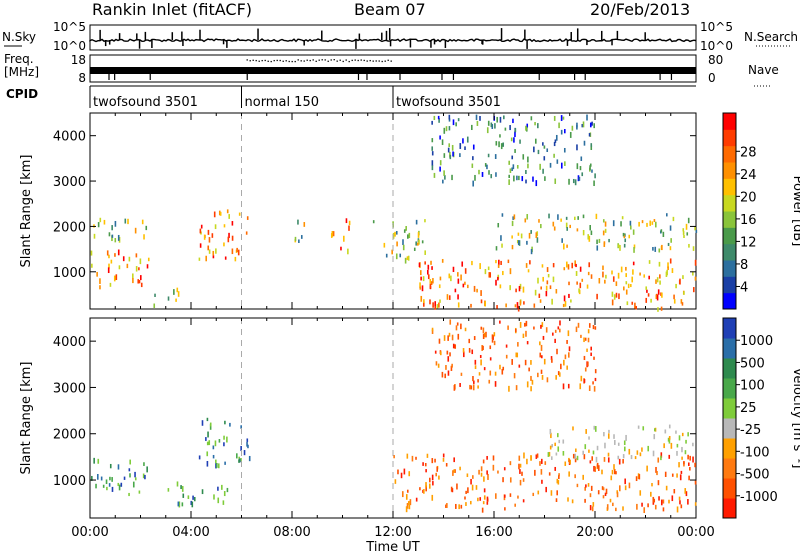  What do you see at coordinates (729, 252) in the screenshot?
I see `colorbar-swatch` at bounding box center [729, 252].